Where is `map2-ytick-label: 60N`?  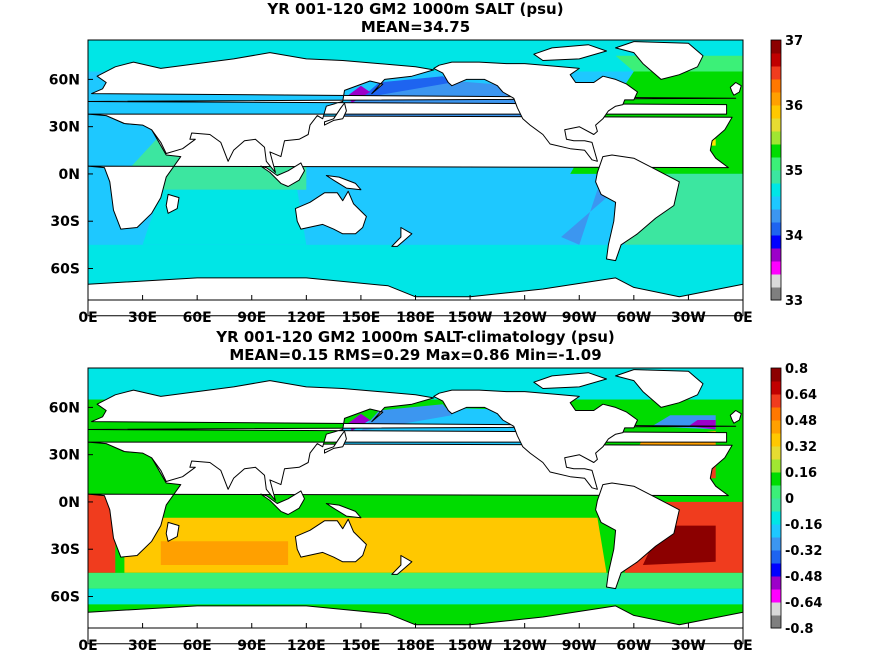
map2-ytick-label: 60N is located at coordinates (64, 408).